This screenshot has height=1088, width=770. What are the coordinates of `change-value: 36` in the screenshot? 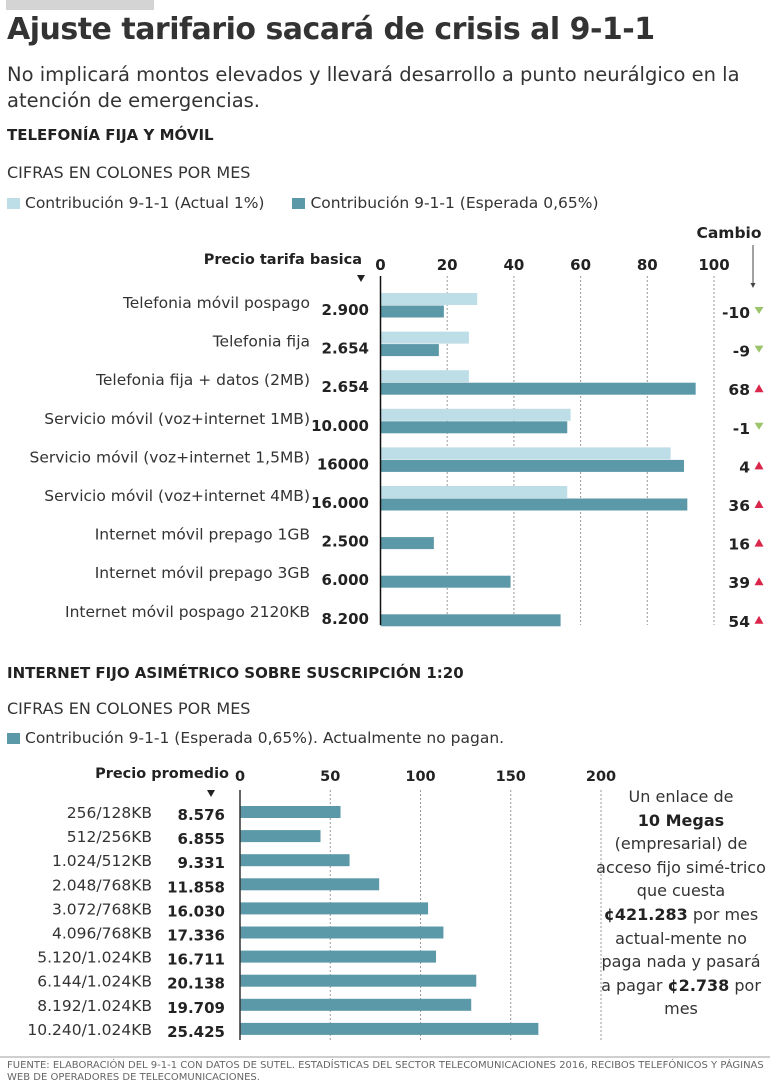 It's located at (739, 506).